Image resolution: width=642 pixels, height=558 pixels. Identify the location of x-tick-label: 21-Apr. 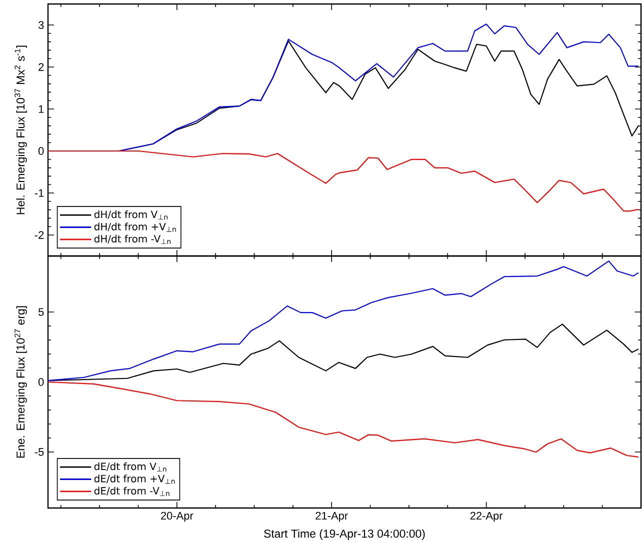
(332, 517).